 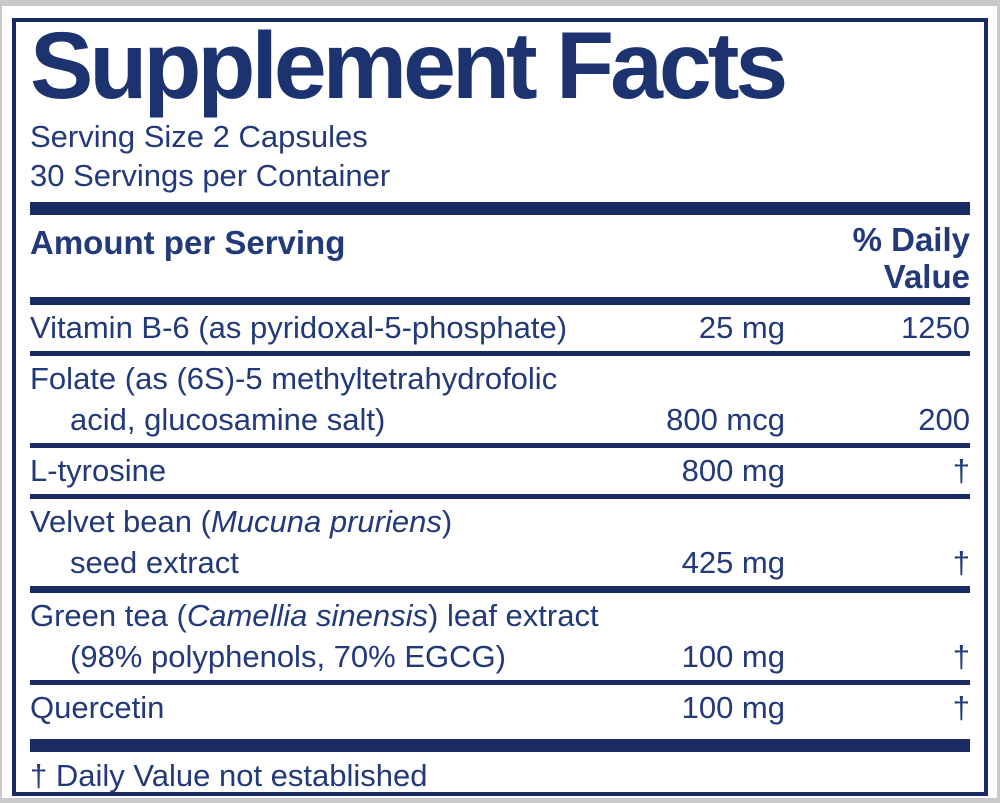 I want to click on ingredient-line: Quercetin 100 mg †, so click(x=500, y=707).